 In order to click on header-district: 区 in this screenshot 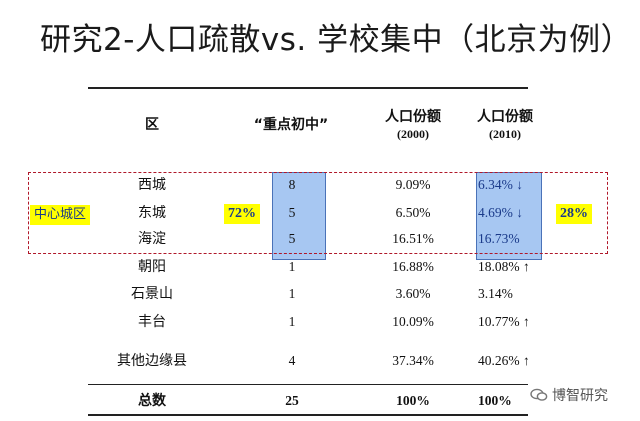, I will do `click(152, 125)`.